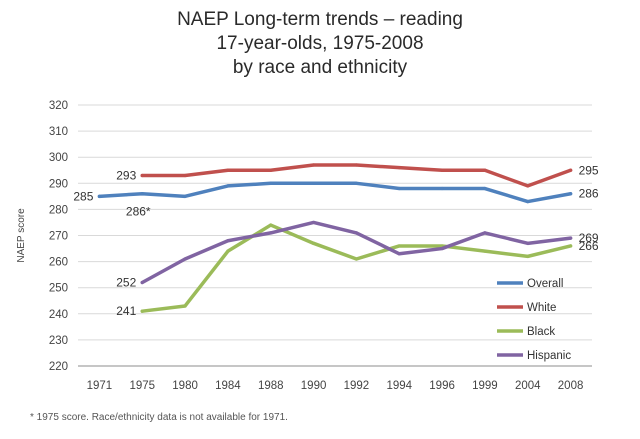 This screenshot has width=640, height=439. I want to click on data-label-overall-1971: 285, so click(83, 196).